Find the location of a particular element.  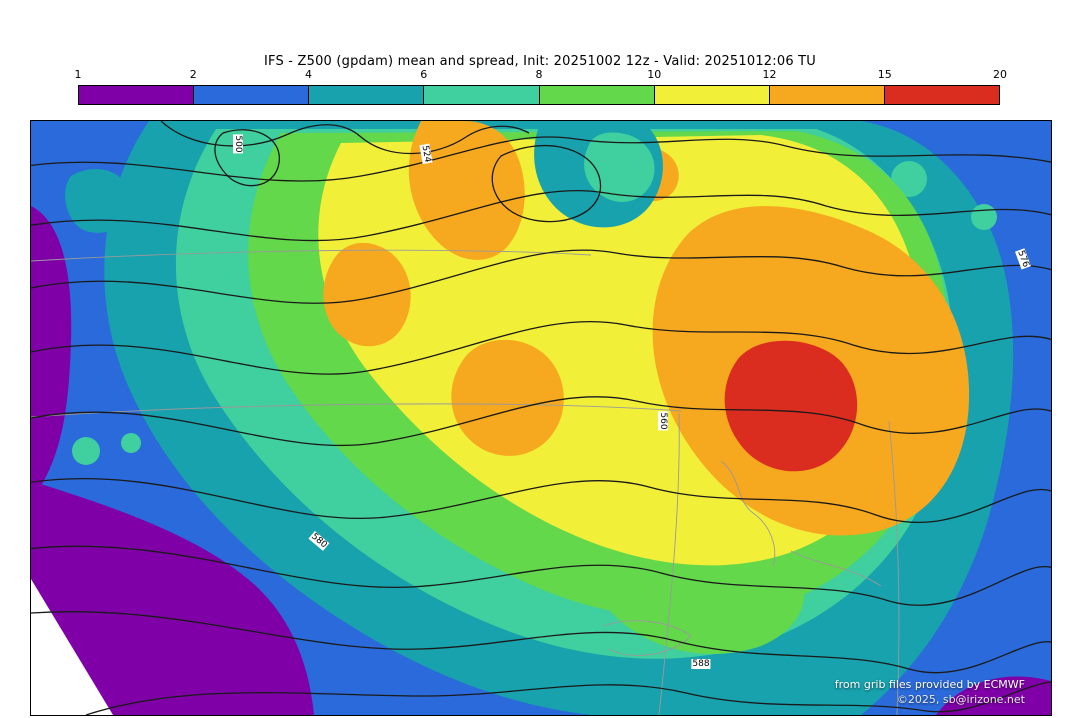

colorbar-tick-label: 1 is located at coordinates (78, 74).